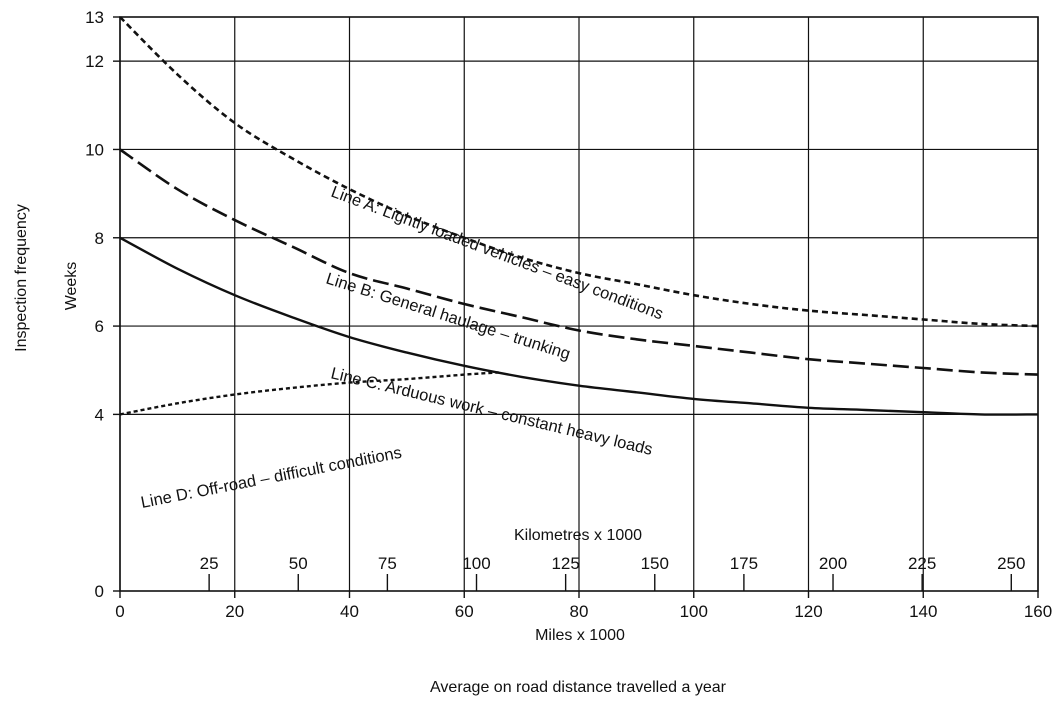  I want to click on km-tick-label: 150, so click(655, 563).